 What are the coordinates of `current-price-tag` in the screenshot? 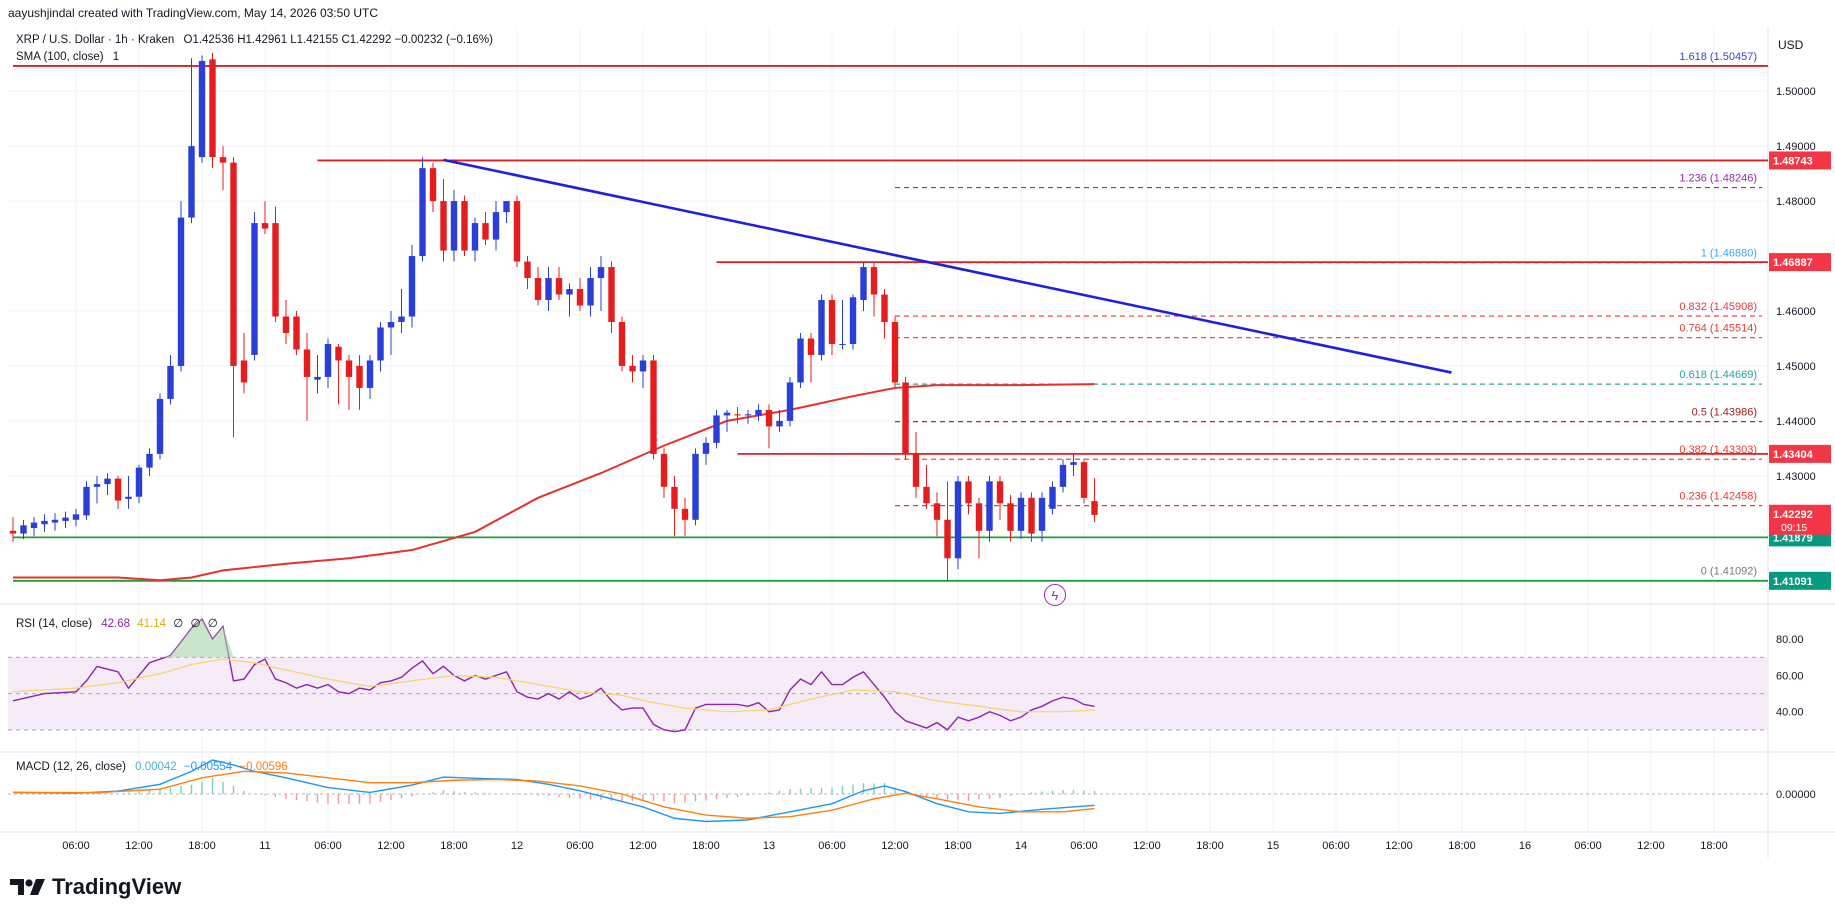 It's located at (1800, 519).